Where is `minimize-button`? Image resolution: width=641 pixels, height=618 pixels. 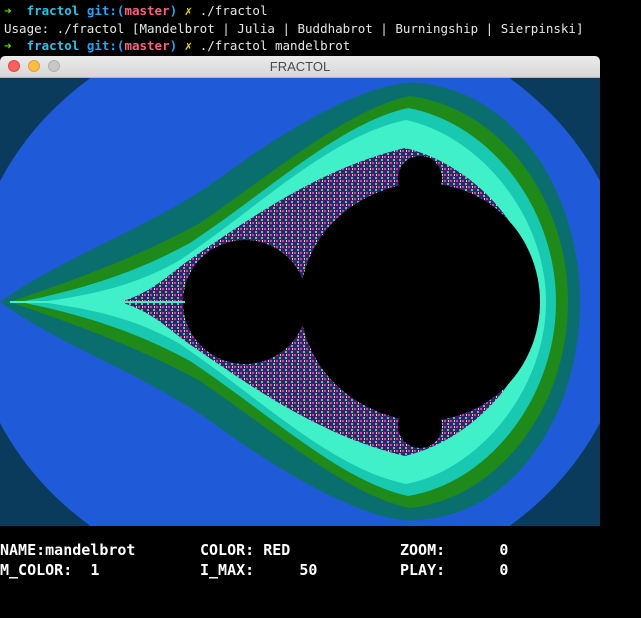
minimize-button is located at coordinates (34, 66).